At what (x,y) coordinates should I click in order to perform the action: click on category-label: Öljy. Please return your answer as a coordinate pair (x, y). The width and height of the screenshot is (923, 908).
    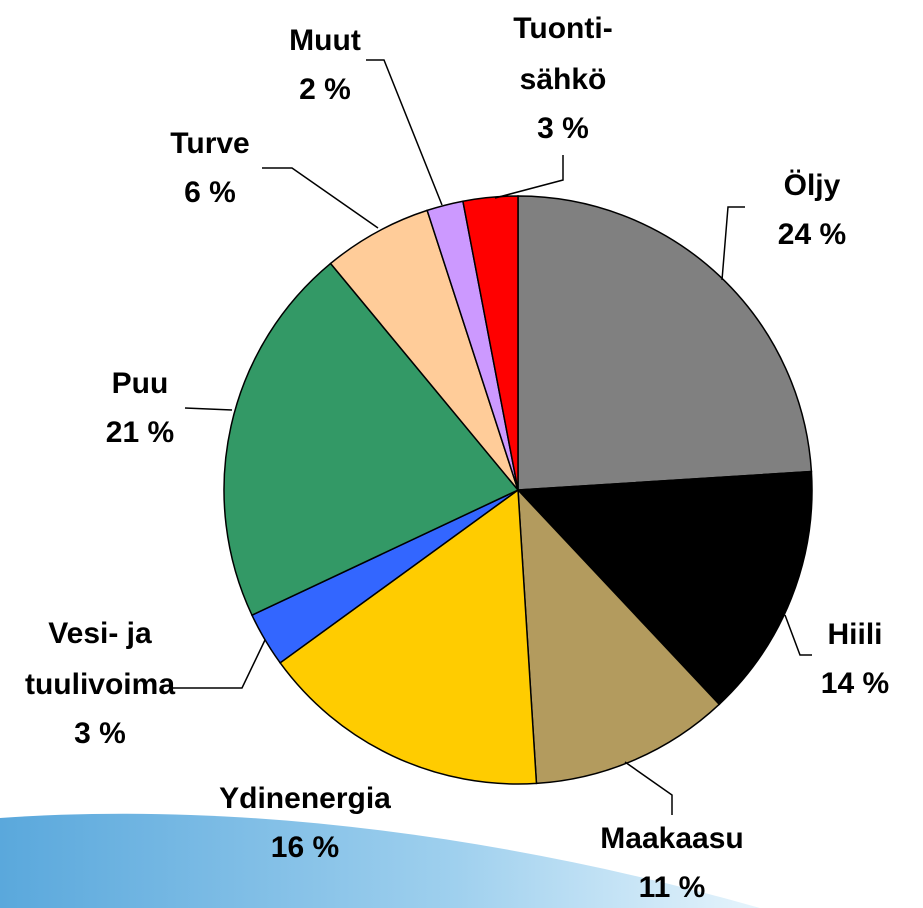
    Looking at the image, I should click on (812, 185).